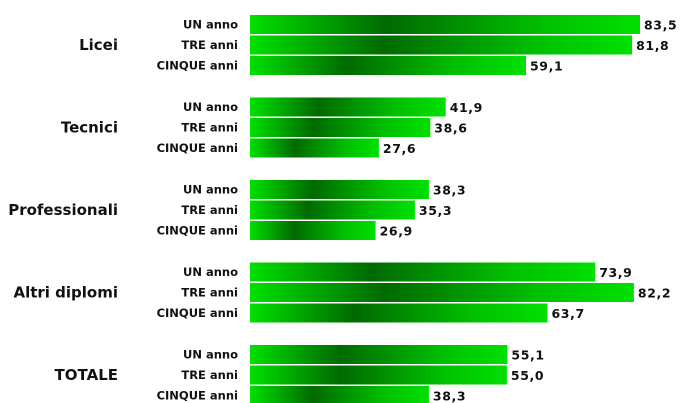 This screenshot has width=683, height=403. I want to click on row-label-licei-cinque-anni: CINQUE anni, so click(197, 66).